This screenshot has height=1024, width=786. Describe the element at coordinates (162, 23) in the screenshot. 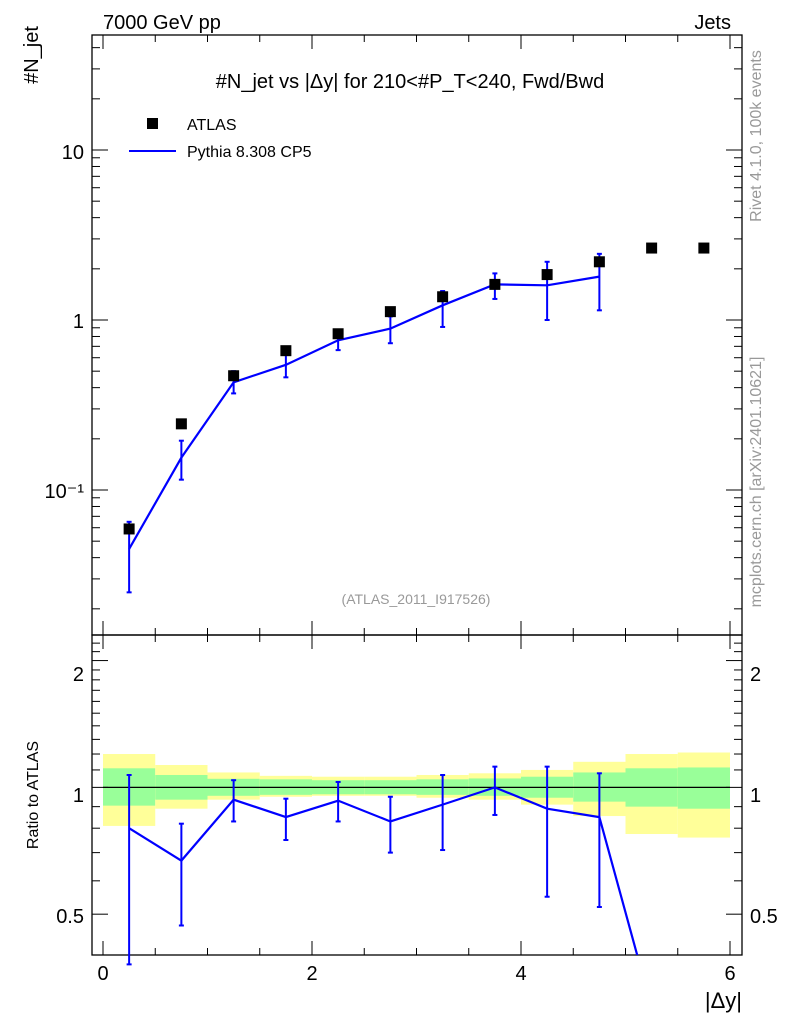

I see `header-left: 7000 GeV pp` at that location.